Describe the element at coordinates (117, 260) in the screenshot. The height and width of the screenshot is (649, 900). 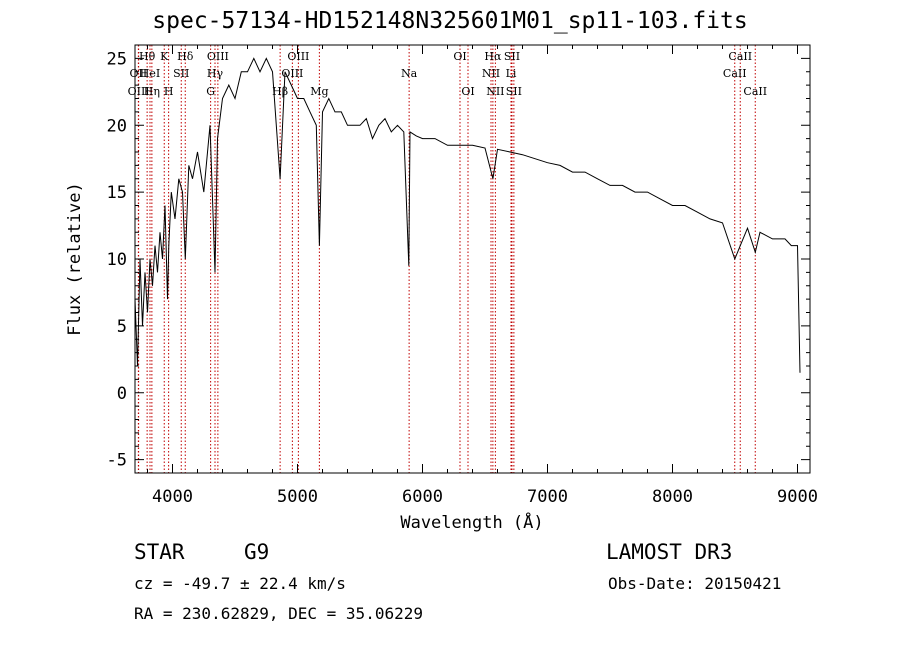
I see `y-tick-label-10: 10` at that location.